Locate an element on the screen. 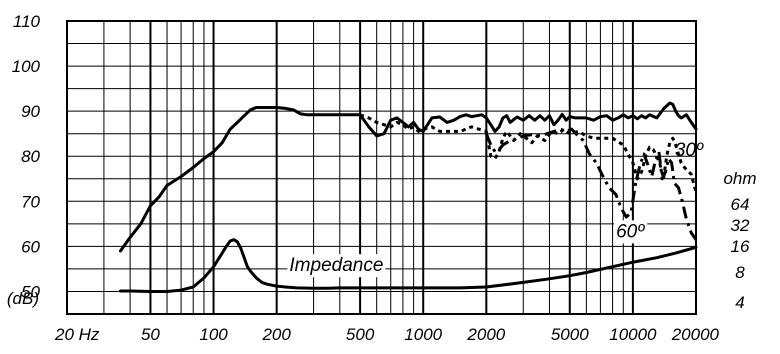 The height and width of the screenshot is (354, 780). annotation-deg60_label: 60º is located at coordinates (630, 231).